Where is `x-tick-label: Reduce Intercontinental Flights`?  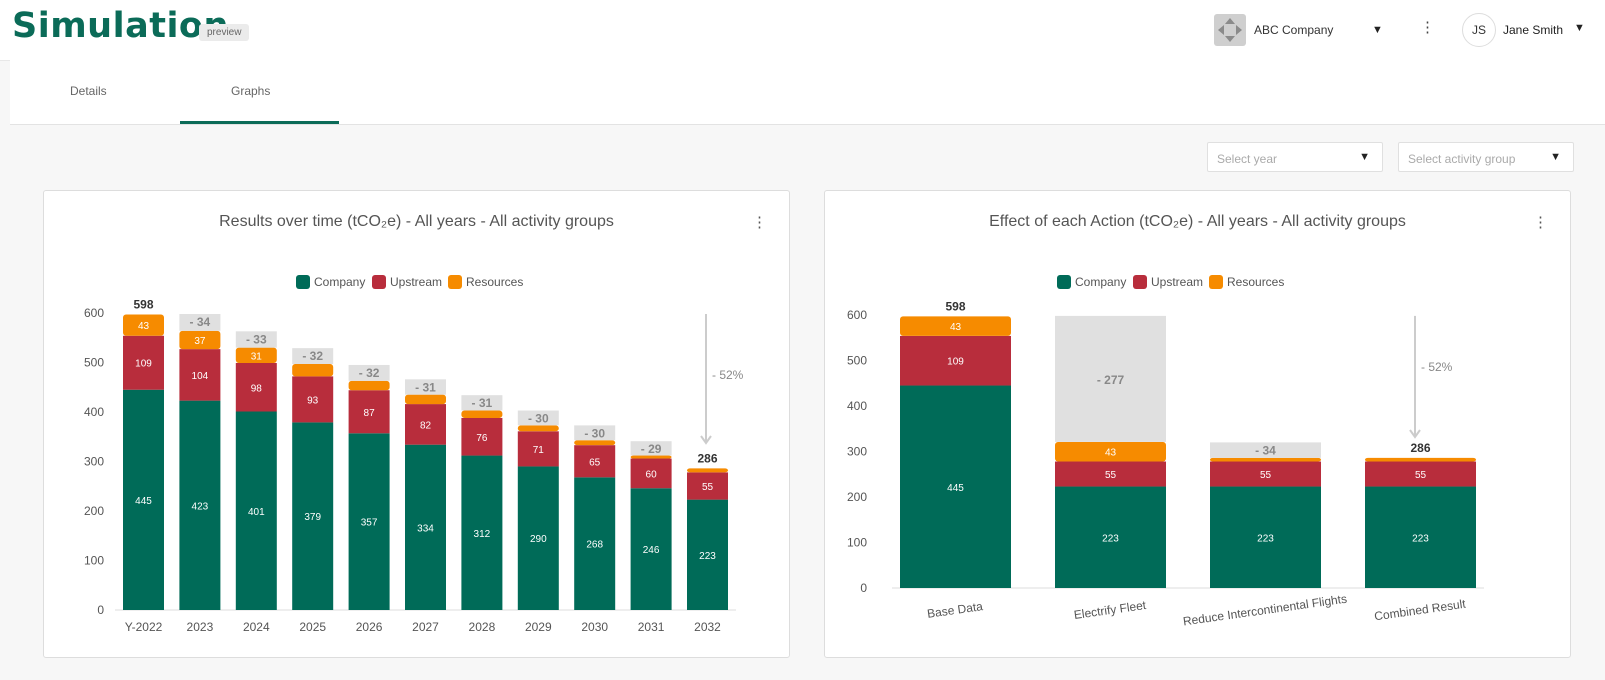 x-tick-label: Reduce Intercontinental Flights is located at coordinates (1265, 610).